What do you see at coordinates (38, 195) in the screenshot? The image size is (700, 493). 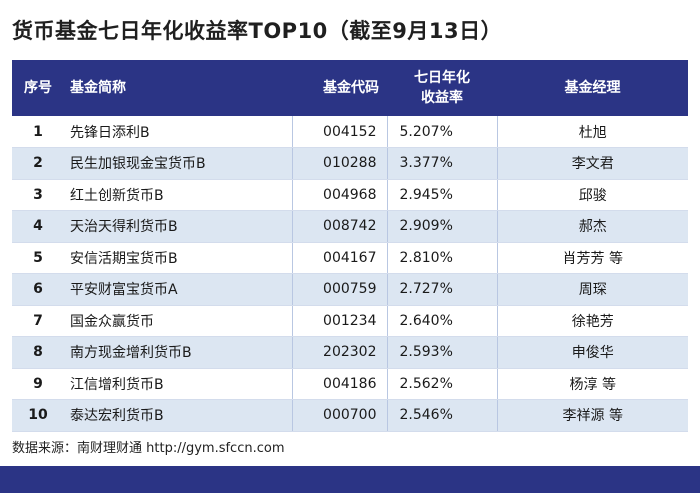 I see `rank-cell: 3` at bounding box center [38, 195].